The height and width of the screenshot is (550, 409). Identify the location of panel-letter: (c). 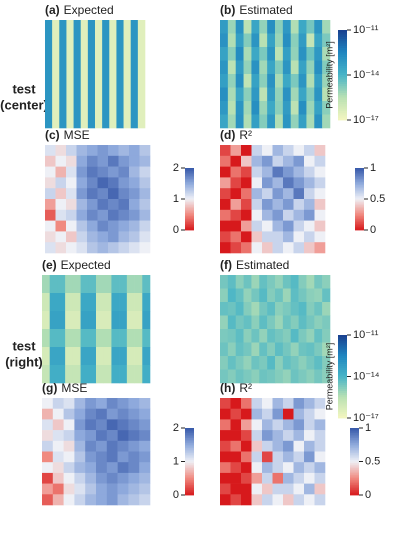
(52, 135).